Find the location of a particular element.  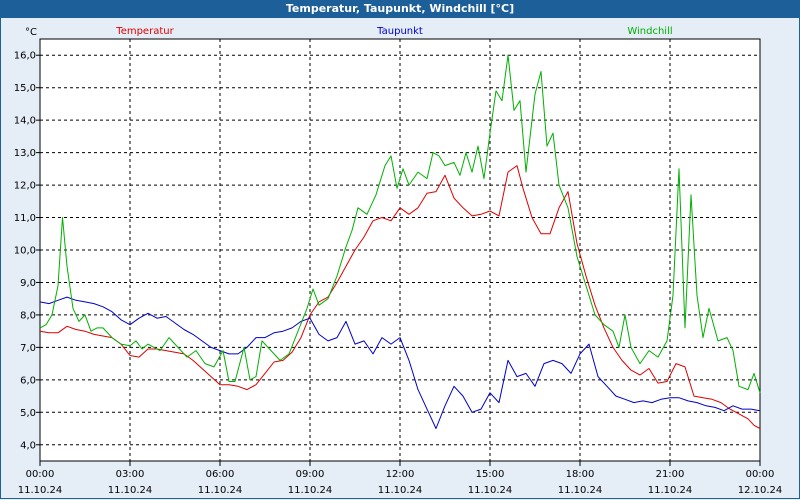

y-tick-label: 4,0 is located at coordinates (28, 445).